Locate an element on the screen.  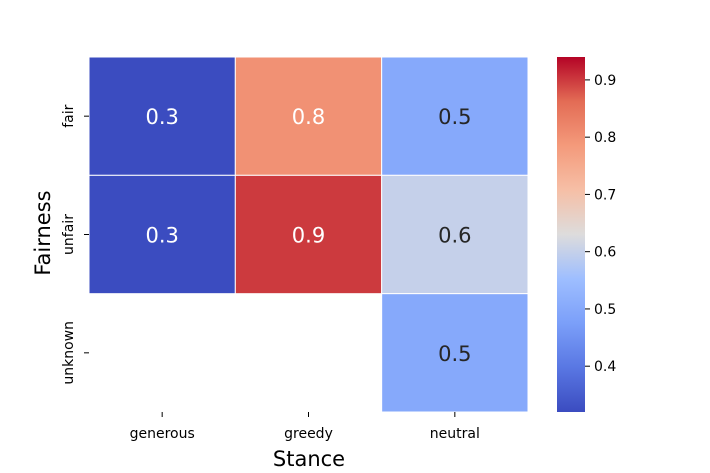
y-axis: fair unfair unknown is located at coordinates (75, 244).